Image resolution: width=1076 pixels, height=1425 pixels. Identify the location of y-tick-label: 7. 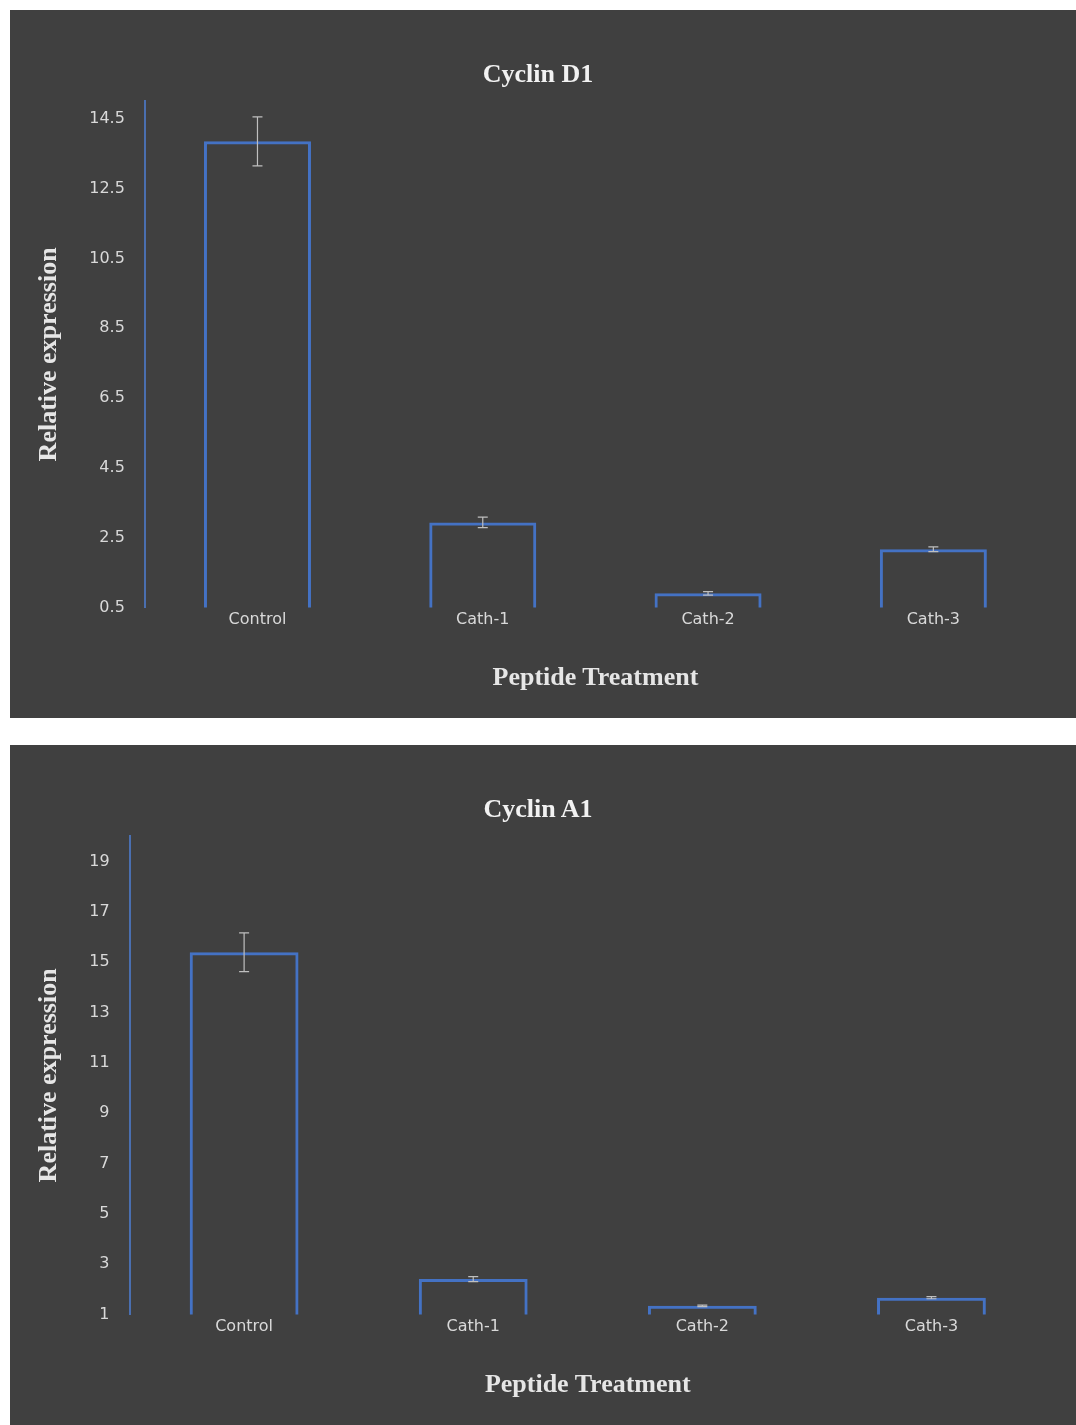
(104, 1162).